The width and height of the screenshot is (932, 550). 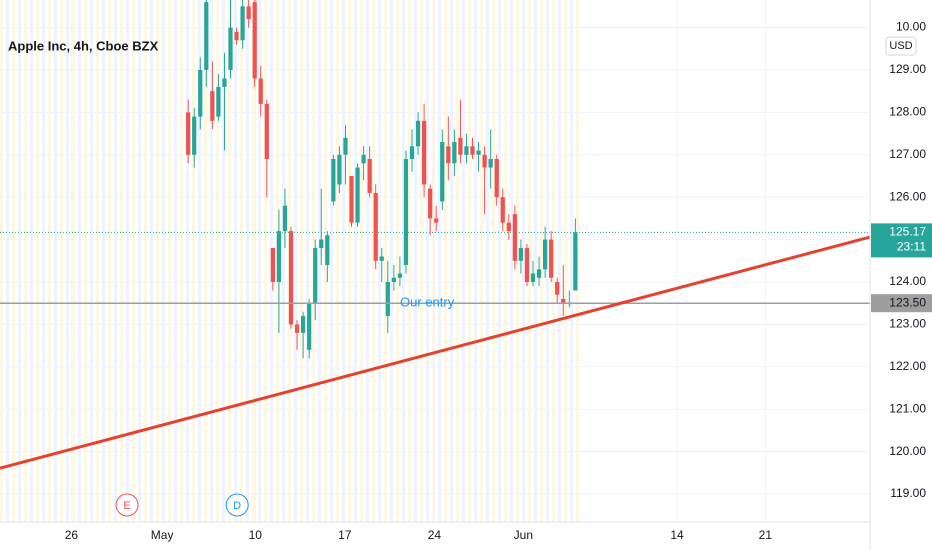 I want to click on y-tick-label: 124.00, so click(x=907, y=281).